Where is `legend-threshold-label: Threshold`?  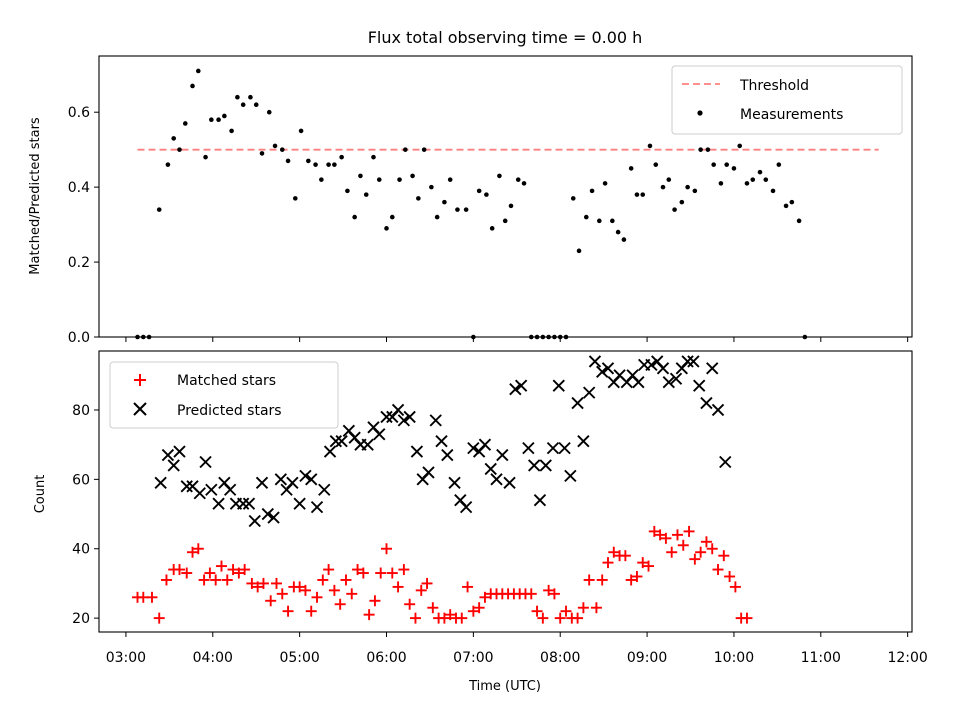 legend-threshold-label: Threshold is located at coordinates (774, 86).